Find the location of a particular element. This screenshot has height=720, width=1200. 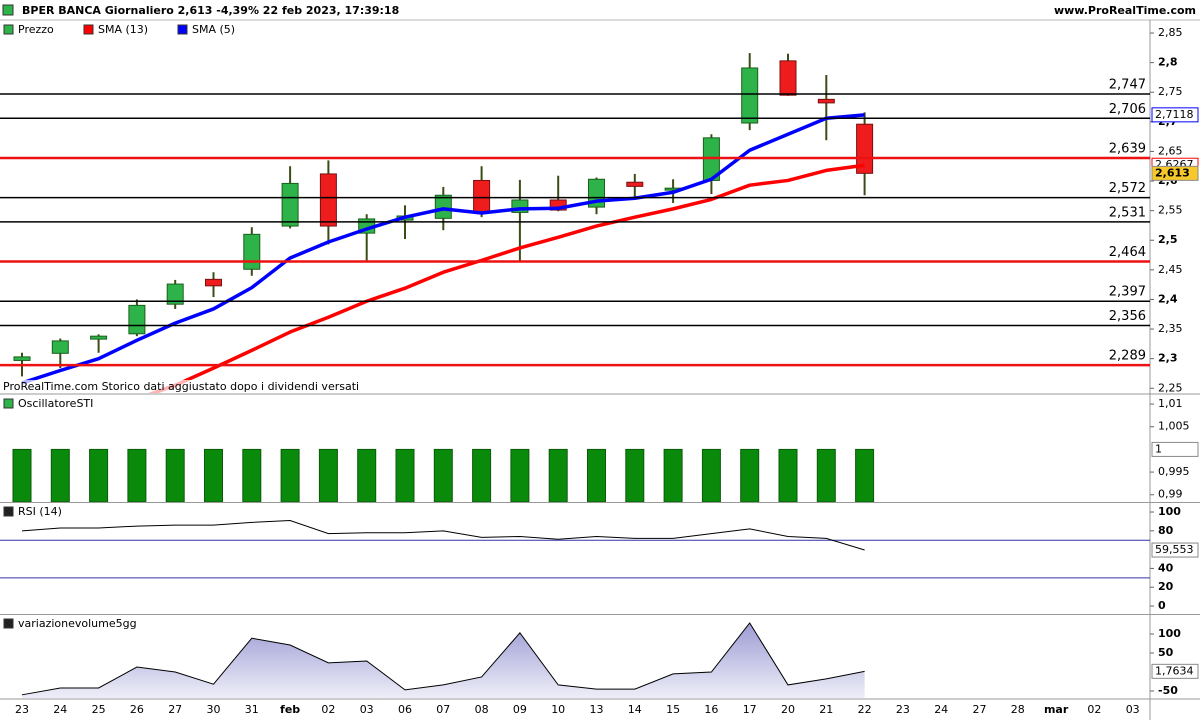

y-tick-label: 40 is located at coordinates (1166, 567).